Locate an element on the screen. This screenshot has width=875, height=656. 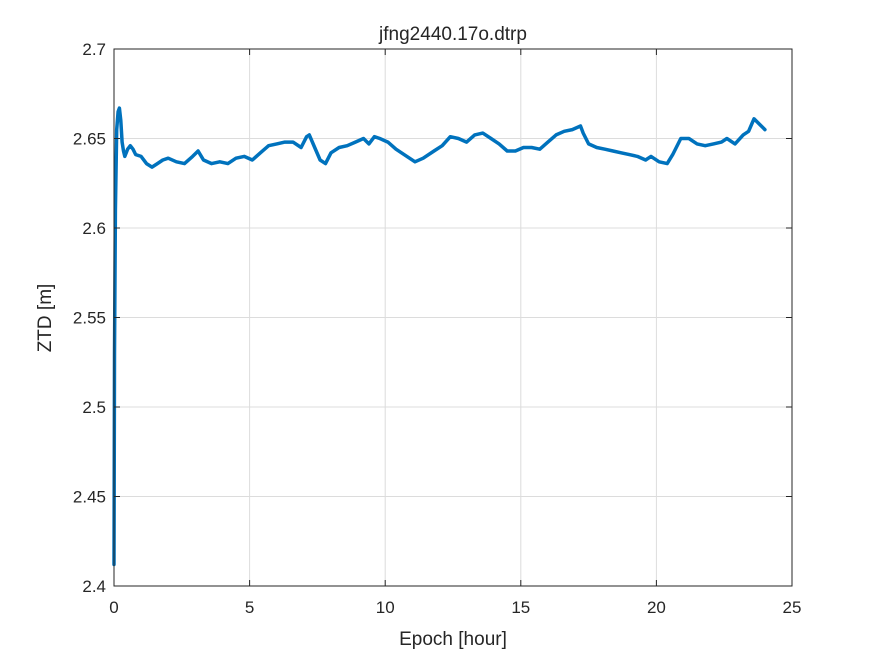
x-tick-label: 25 is located at coordinates (792, 607).